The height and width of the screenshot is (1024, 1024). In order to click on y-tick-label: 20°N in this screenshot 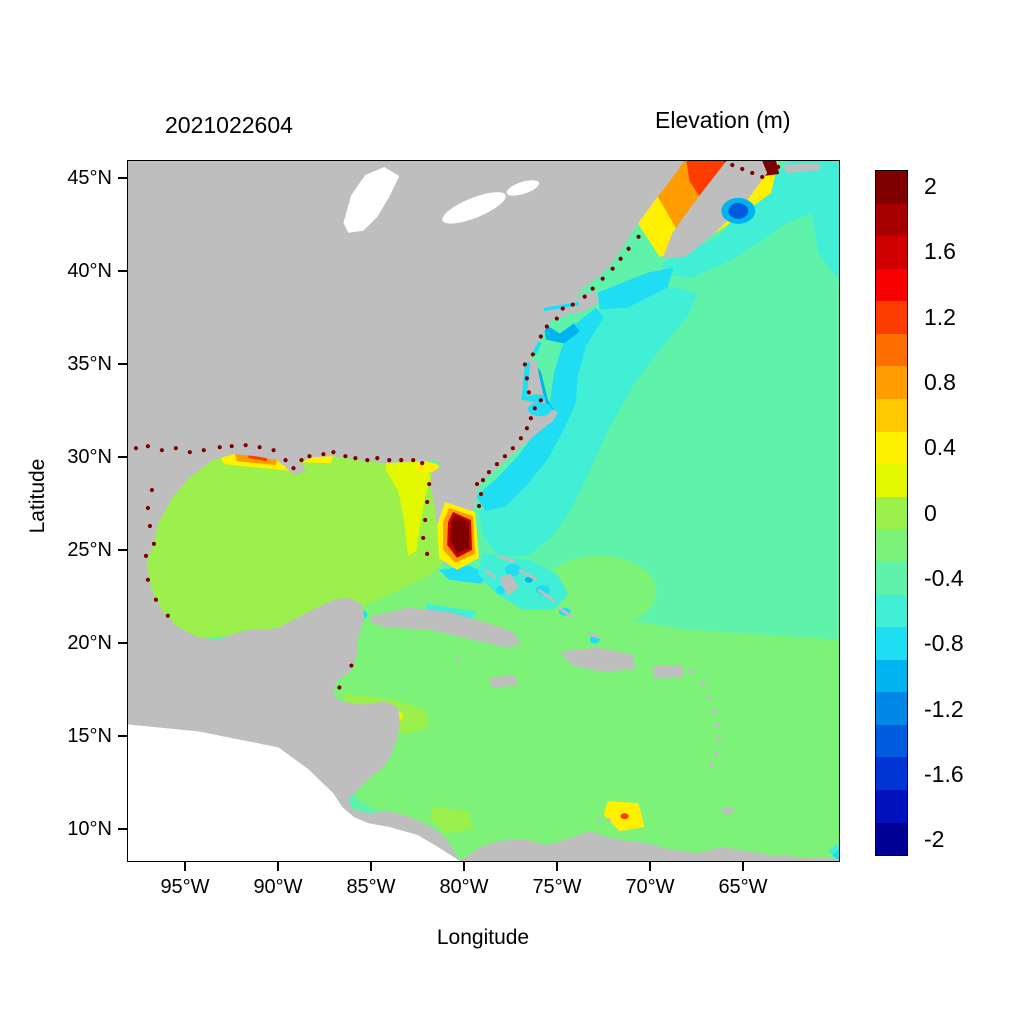, I will do `click(89, 643)`.